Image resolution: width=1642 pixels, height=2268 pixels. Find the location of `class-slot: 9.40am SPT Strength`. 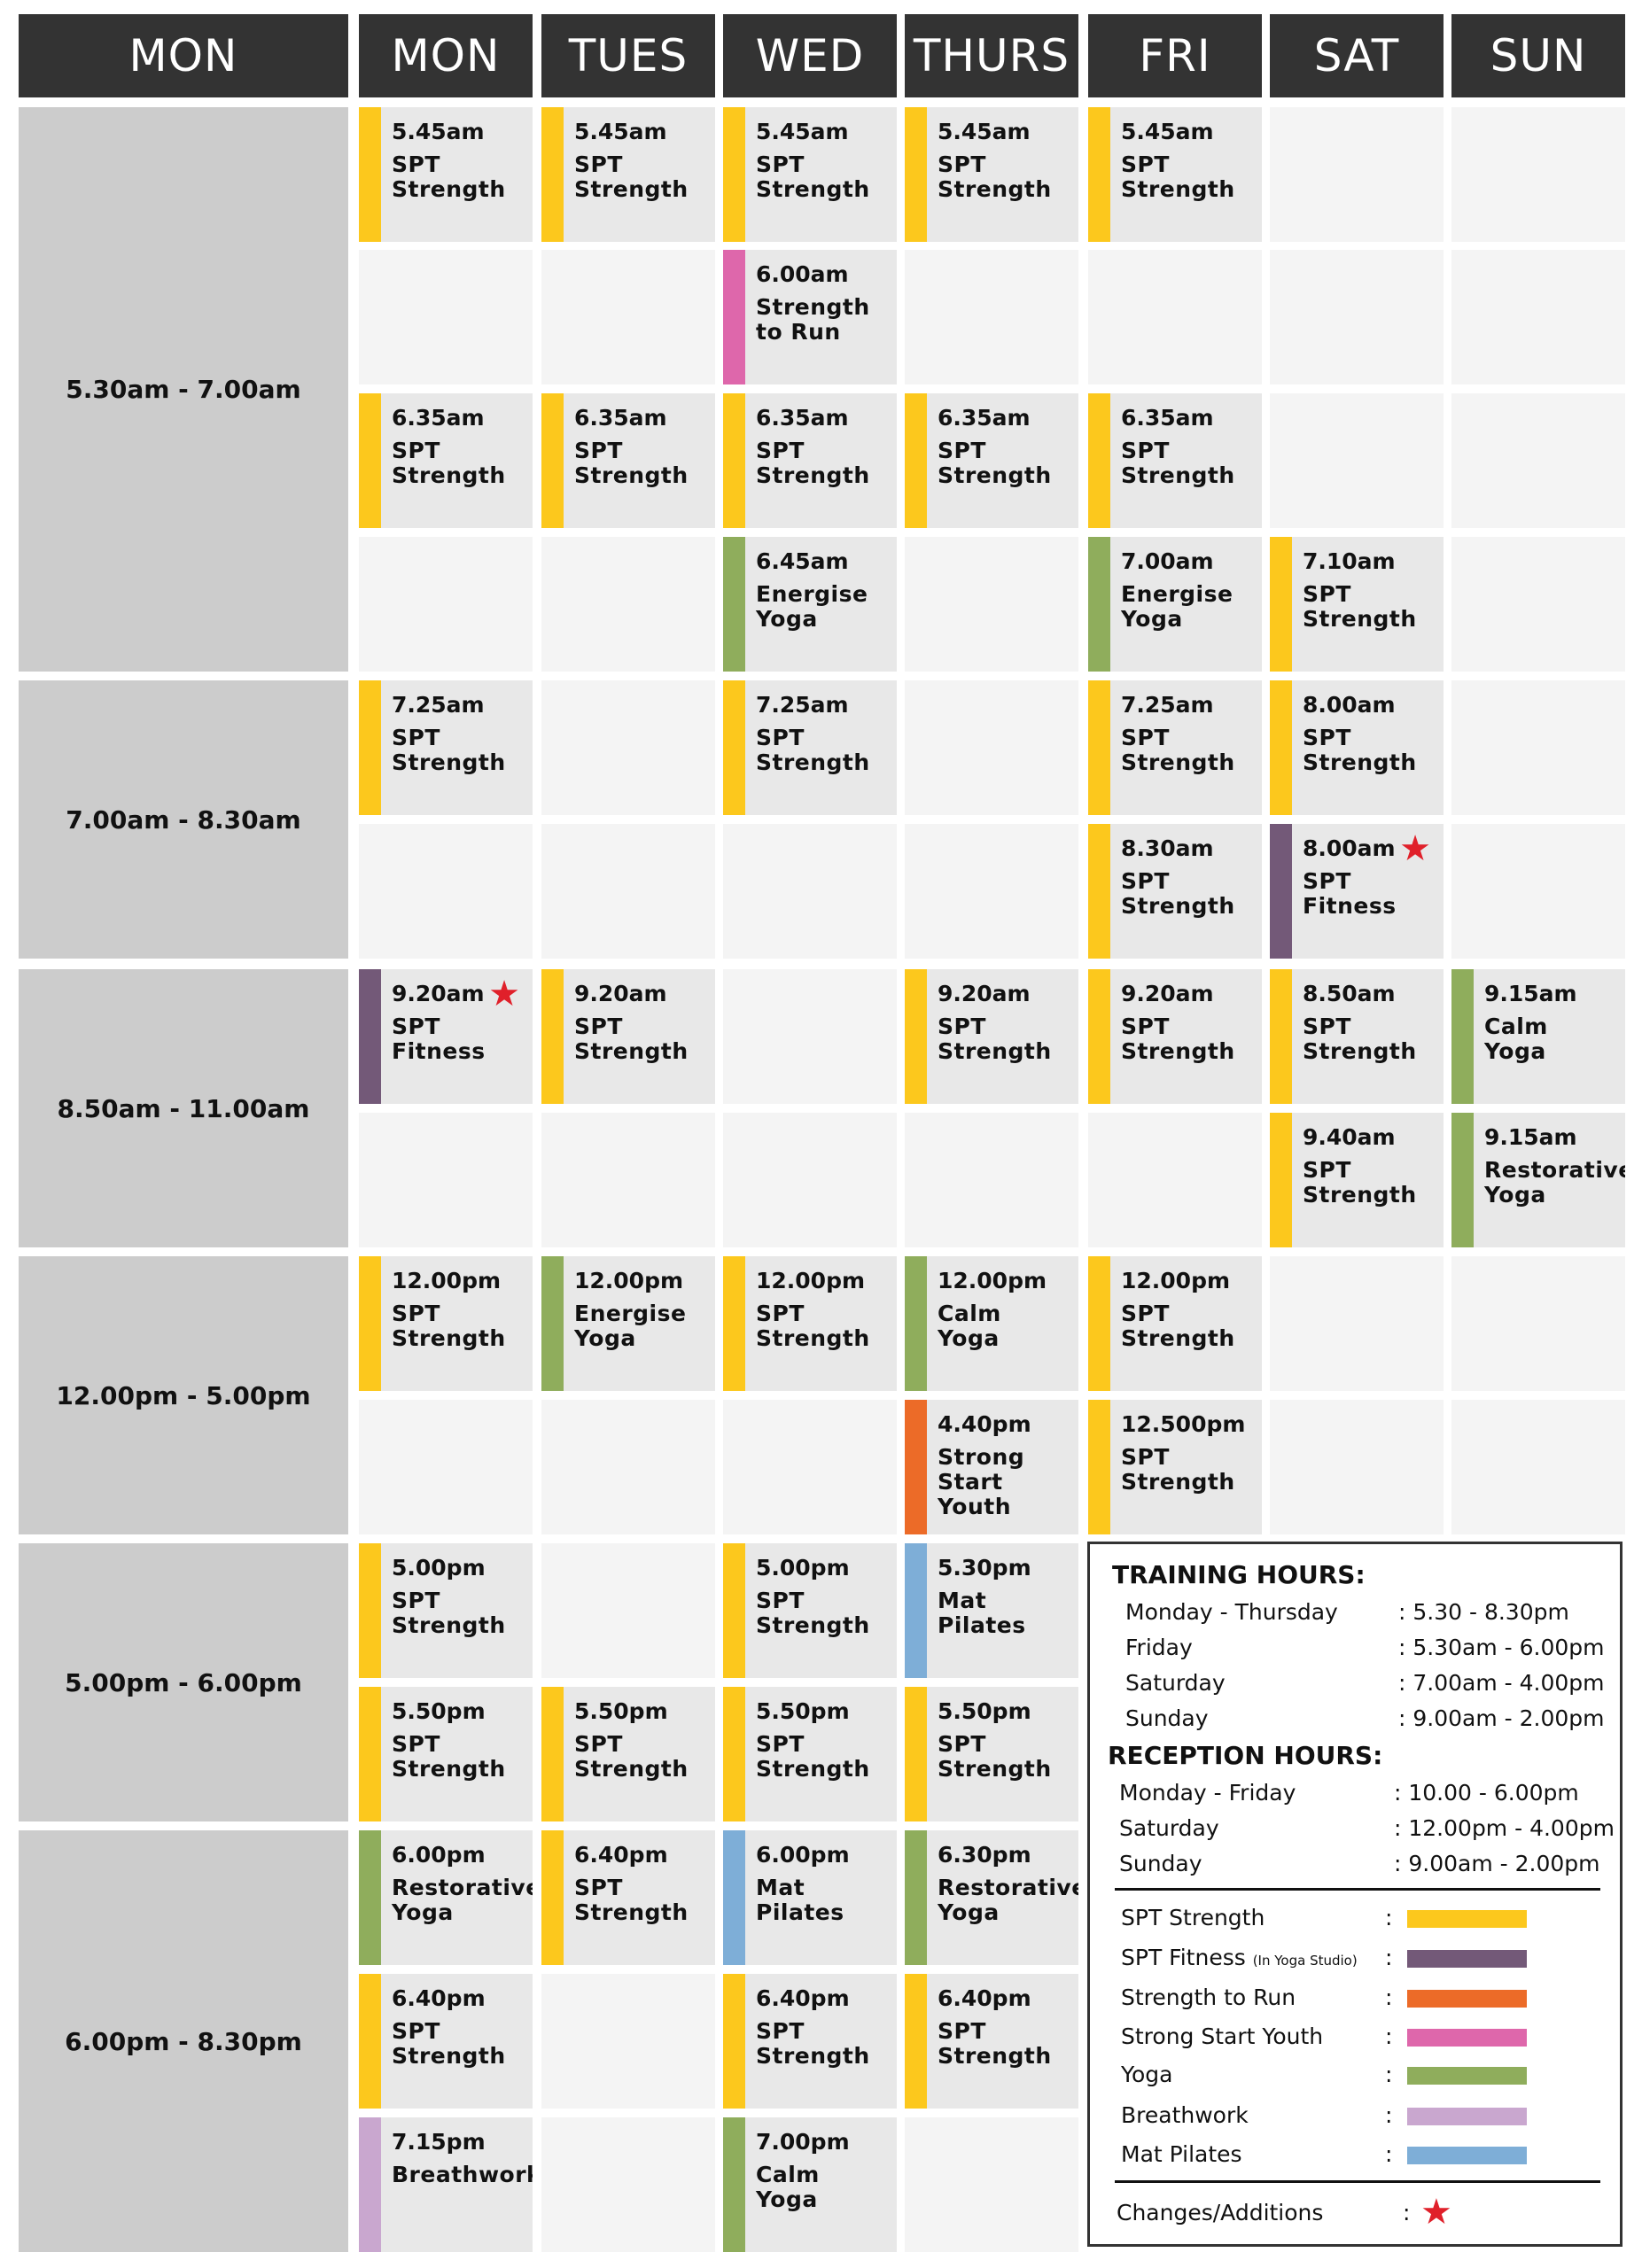

class-slot: 9.40am SPT Strength is located at coordinates (1357, 1180).